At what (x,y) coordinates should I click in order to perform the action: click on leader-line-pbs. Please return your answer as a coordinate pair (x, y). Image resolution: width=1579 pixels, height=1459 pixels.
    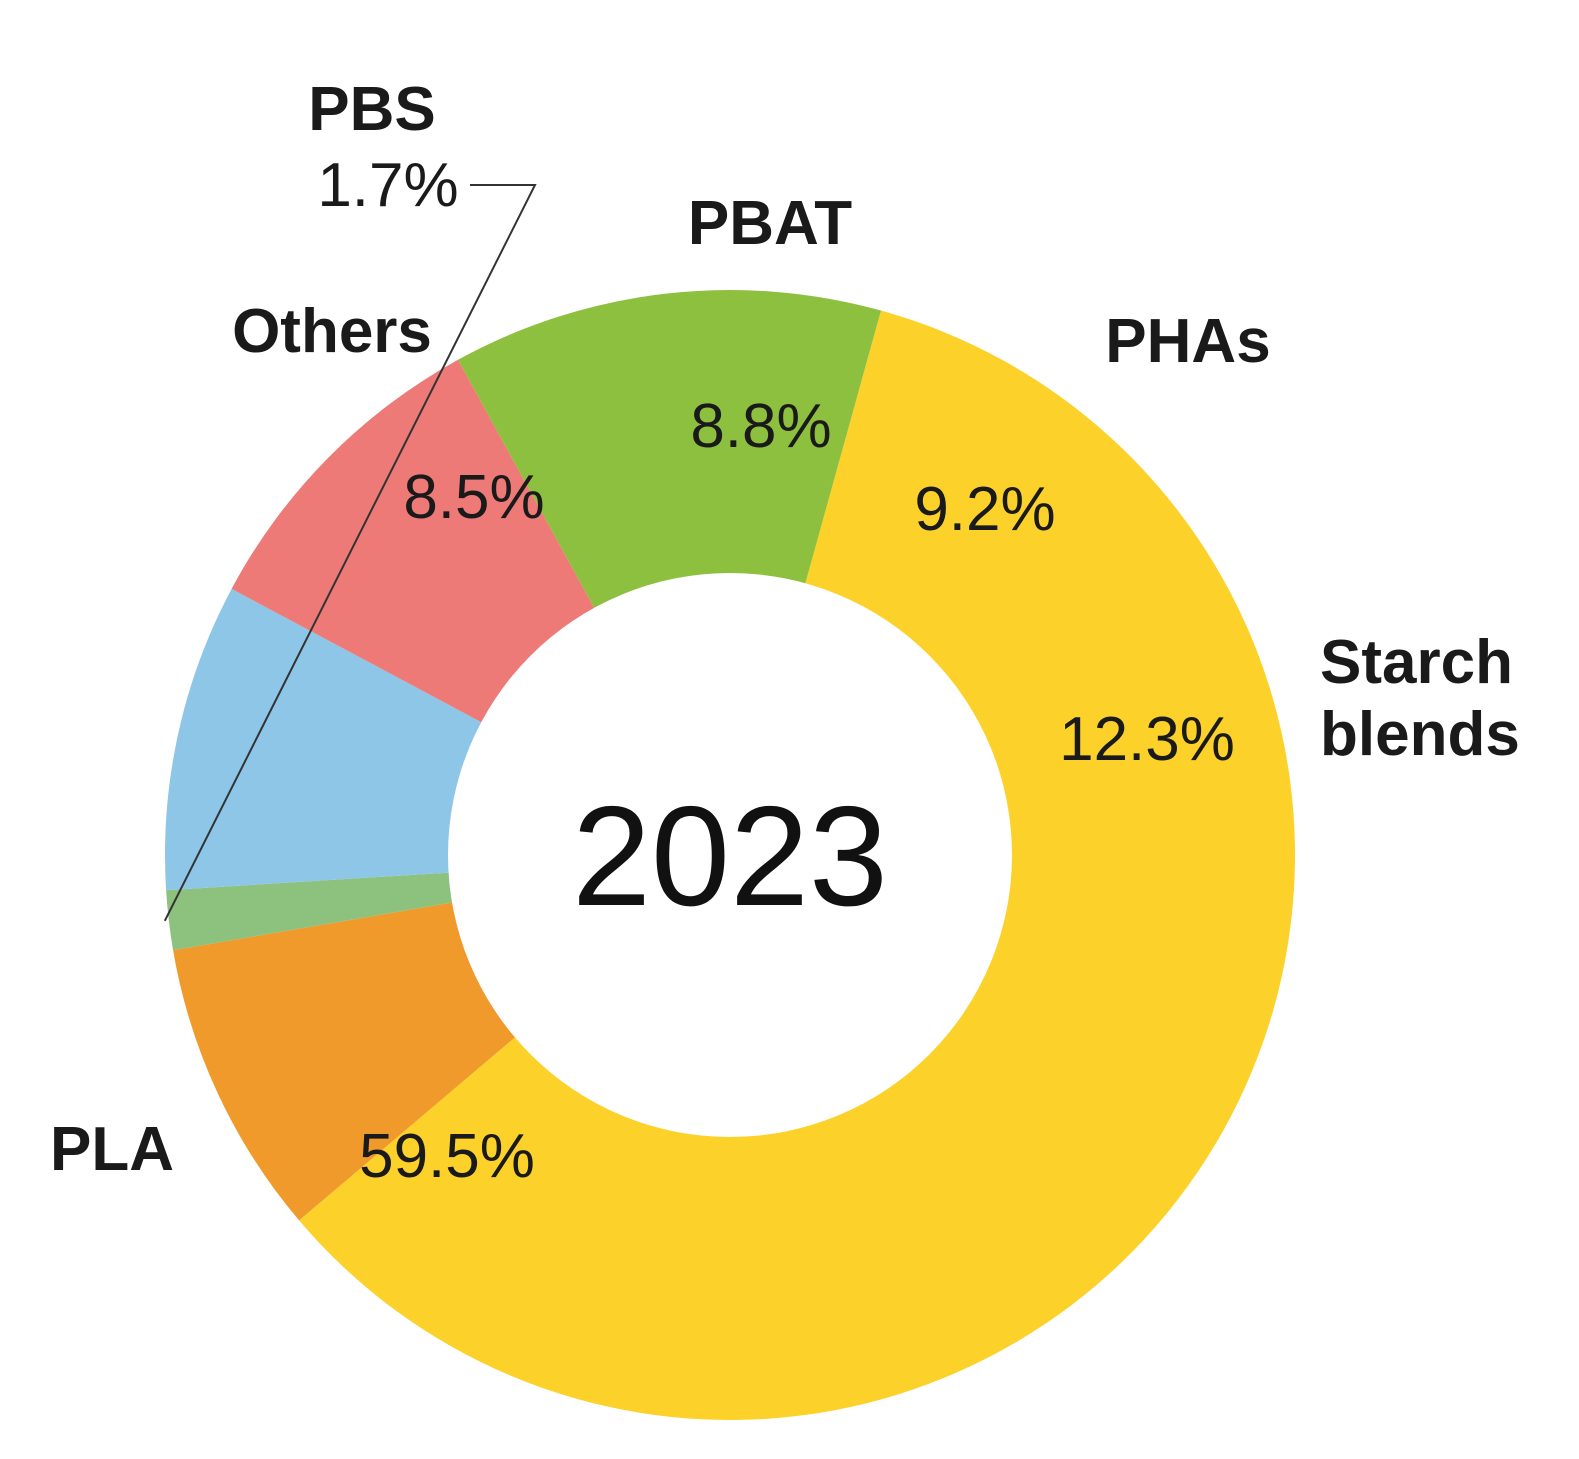
    Looking at the image, I should click on (350, 553).